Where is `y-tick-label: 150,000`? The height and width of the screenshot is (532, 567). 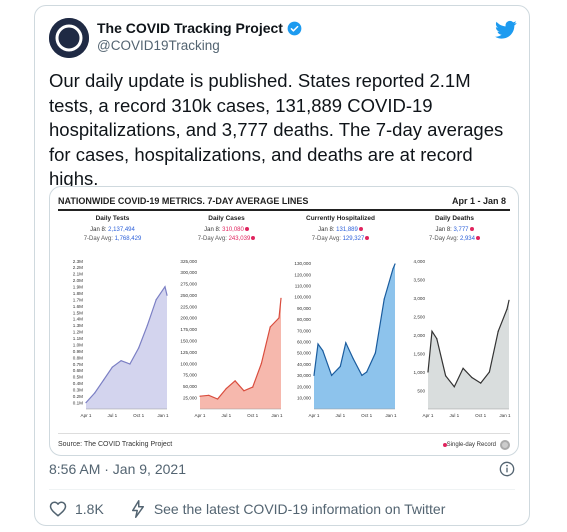
y-tick-label: 150,000 is located at coordinates (188, 340).